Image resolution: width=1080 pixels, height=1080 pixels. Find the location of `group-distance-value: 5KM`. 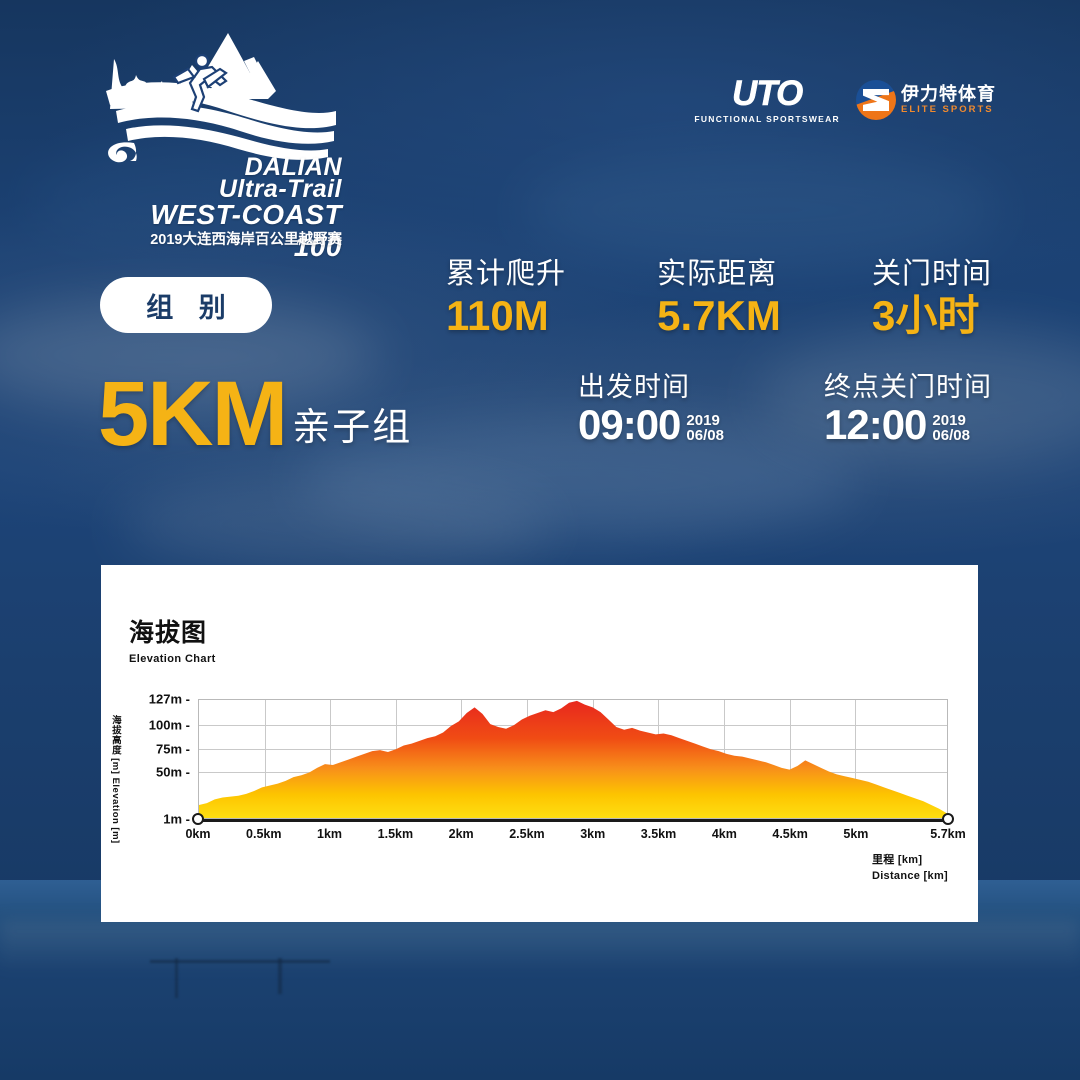

group-distance-value: 5KM is located at coordinates (193, 414).